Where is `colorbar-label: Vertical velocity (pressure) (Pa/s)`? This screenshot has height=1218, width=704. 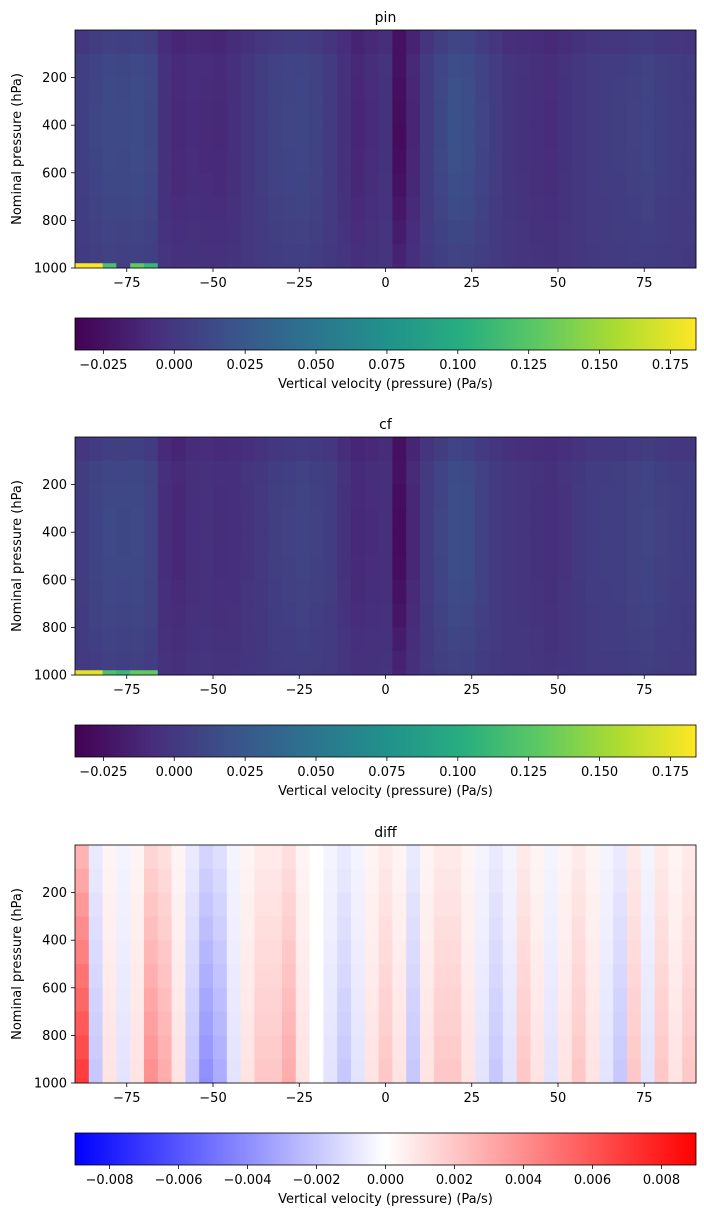
colorbar-label: Vertical velocity (pressure) (Pa/s) is located at coordinates (385, 384).